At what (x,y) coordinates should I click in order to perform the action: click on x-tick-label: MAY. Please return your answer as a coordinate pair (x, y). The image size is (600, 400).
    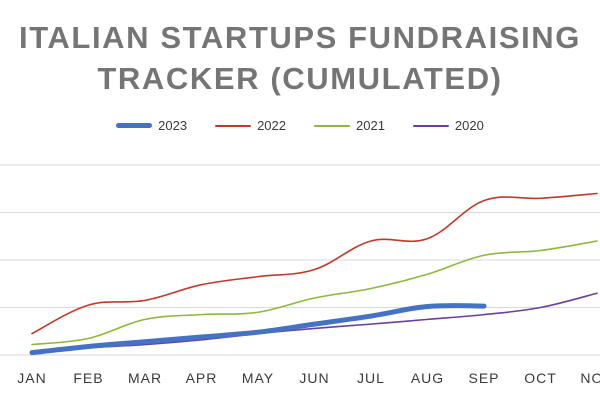
    Looking at the image, I should click on (258, 378).